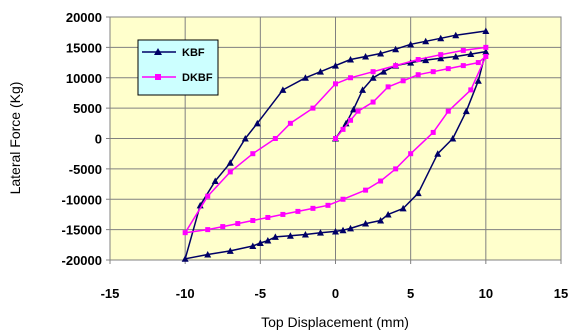  Describe the element at coordinates (82, 260) in the screenshot. I see `y-tick-label: -20000` at that location.